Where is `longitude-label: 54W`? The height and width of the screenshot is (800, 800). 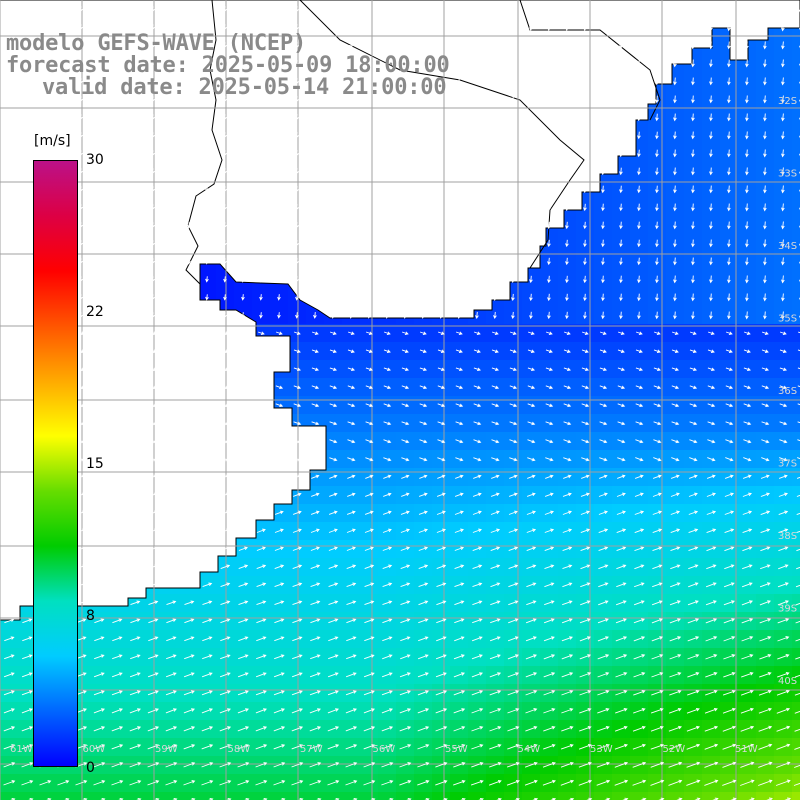 longitude-label: 54W is located at coordinates (529, 749).